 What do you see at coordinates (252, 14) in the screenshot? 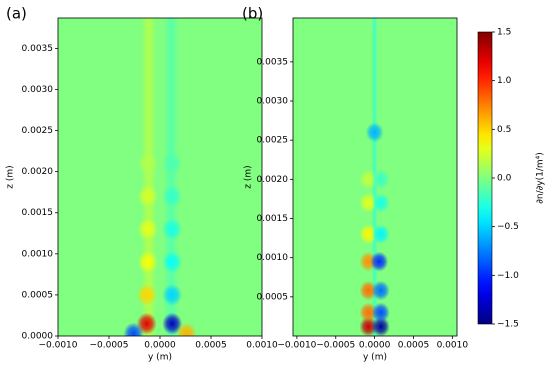
I see `panel-label: (b)` at bounding box center [252, 14].